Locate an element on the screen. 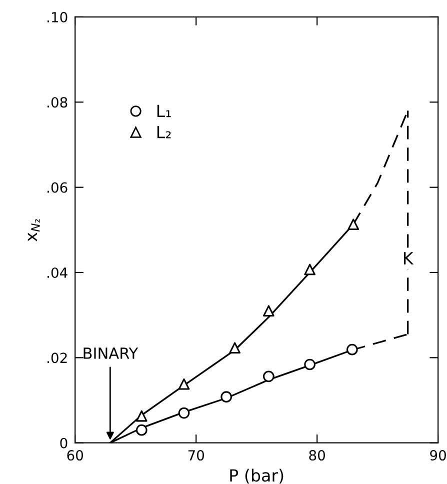  annotation: BINARY is located at coordinates (111, 353).